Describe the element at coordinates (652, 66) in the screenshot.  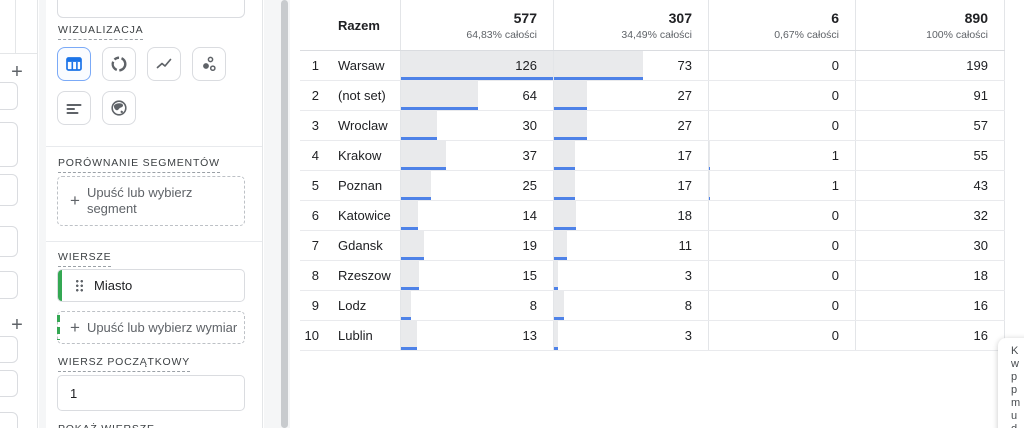
I see `table-row: 1 Warsaw 126 73 0 199` at that location.